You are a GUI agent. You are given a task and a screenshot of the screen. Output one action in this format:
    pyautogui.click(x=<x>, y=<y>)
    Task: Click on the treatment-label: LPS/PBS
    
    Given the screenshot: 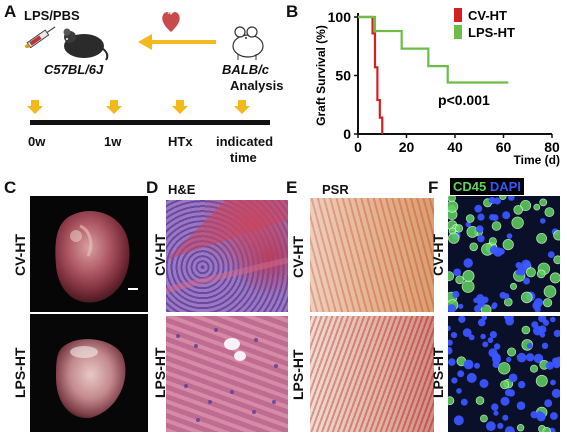 What is the action you would take?
    pyautogui.click(x=52, y=15)
    